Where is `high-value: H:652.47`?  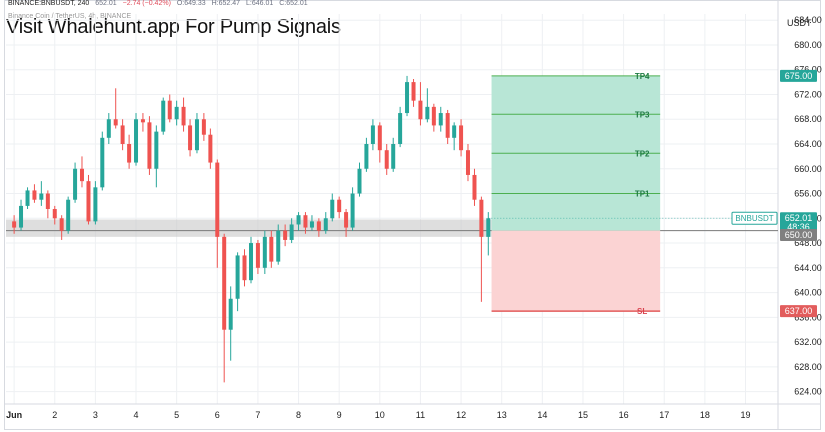
high-value: H:652.47 is located at coordinates (226, 3).